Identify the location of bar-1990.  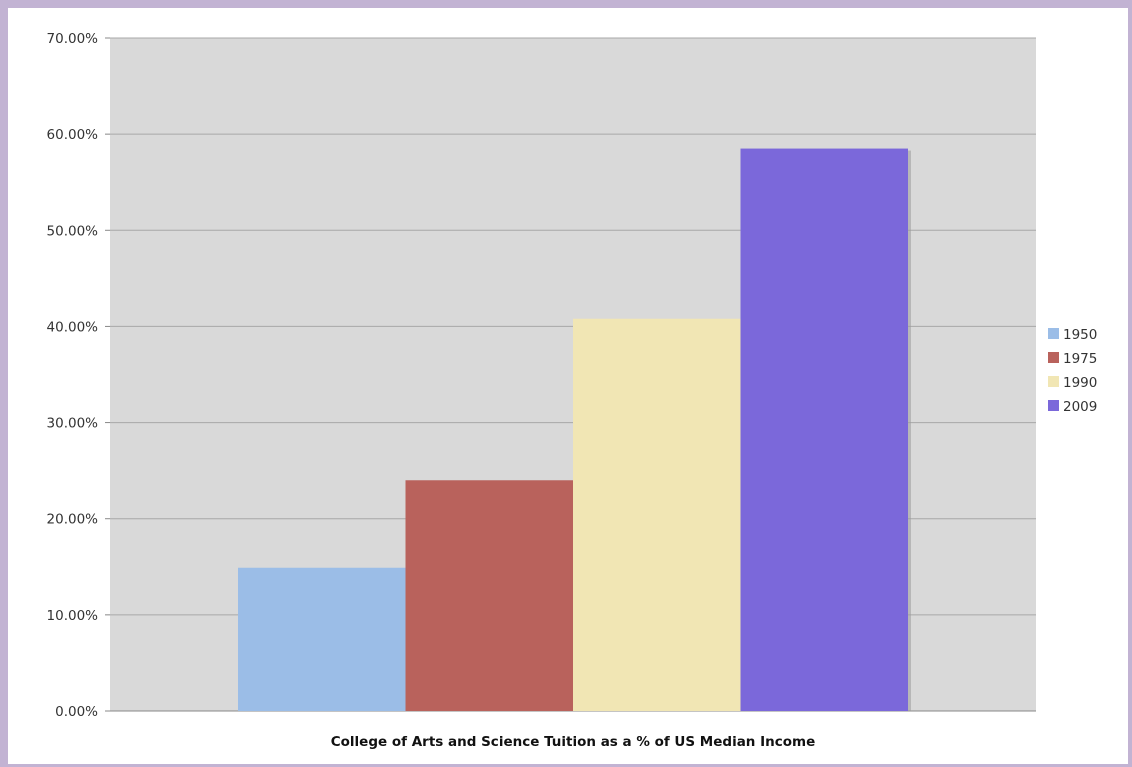
(657, 514).